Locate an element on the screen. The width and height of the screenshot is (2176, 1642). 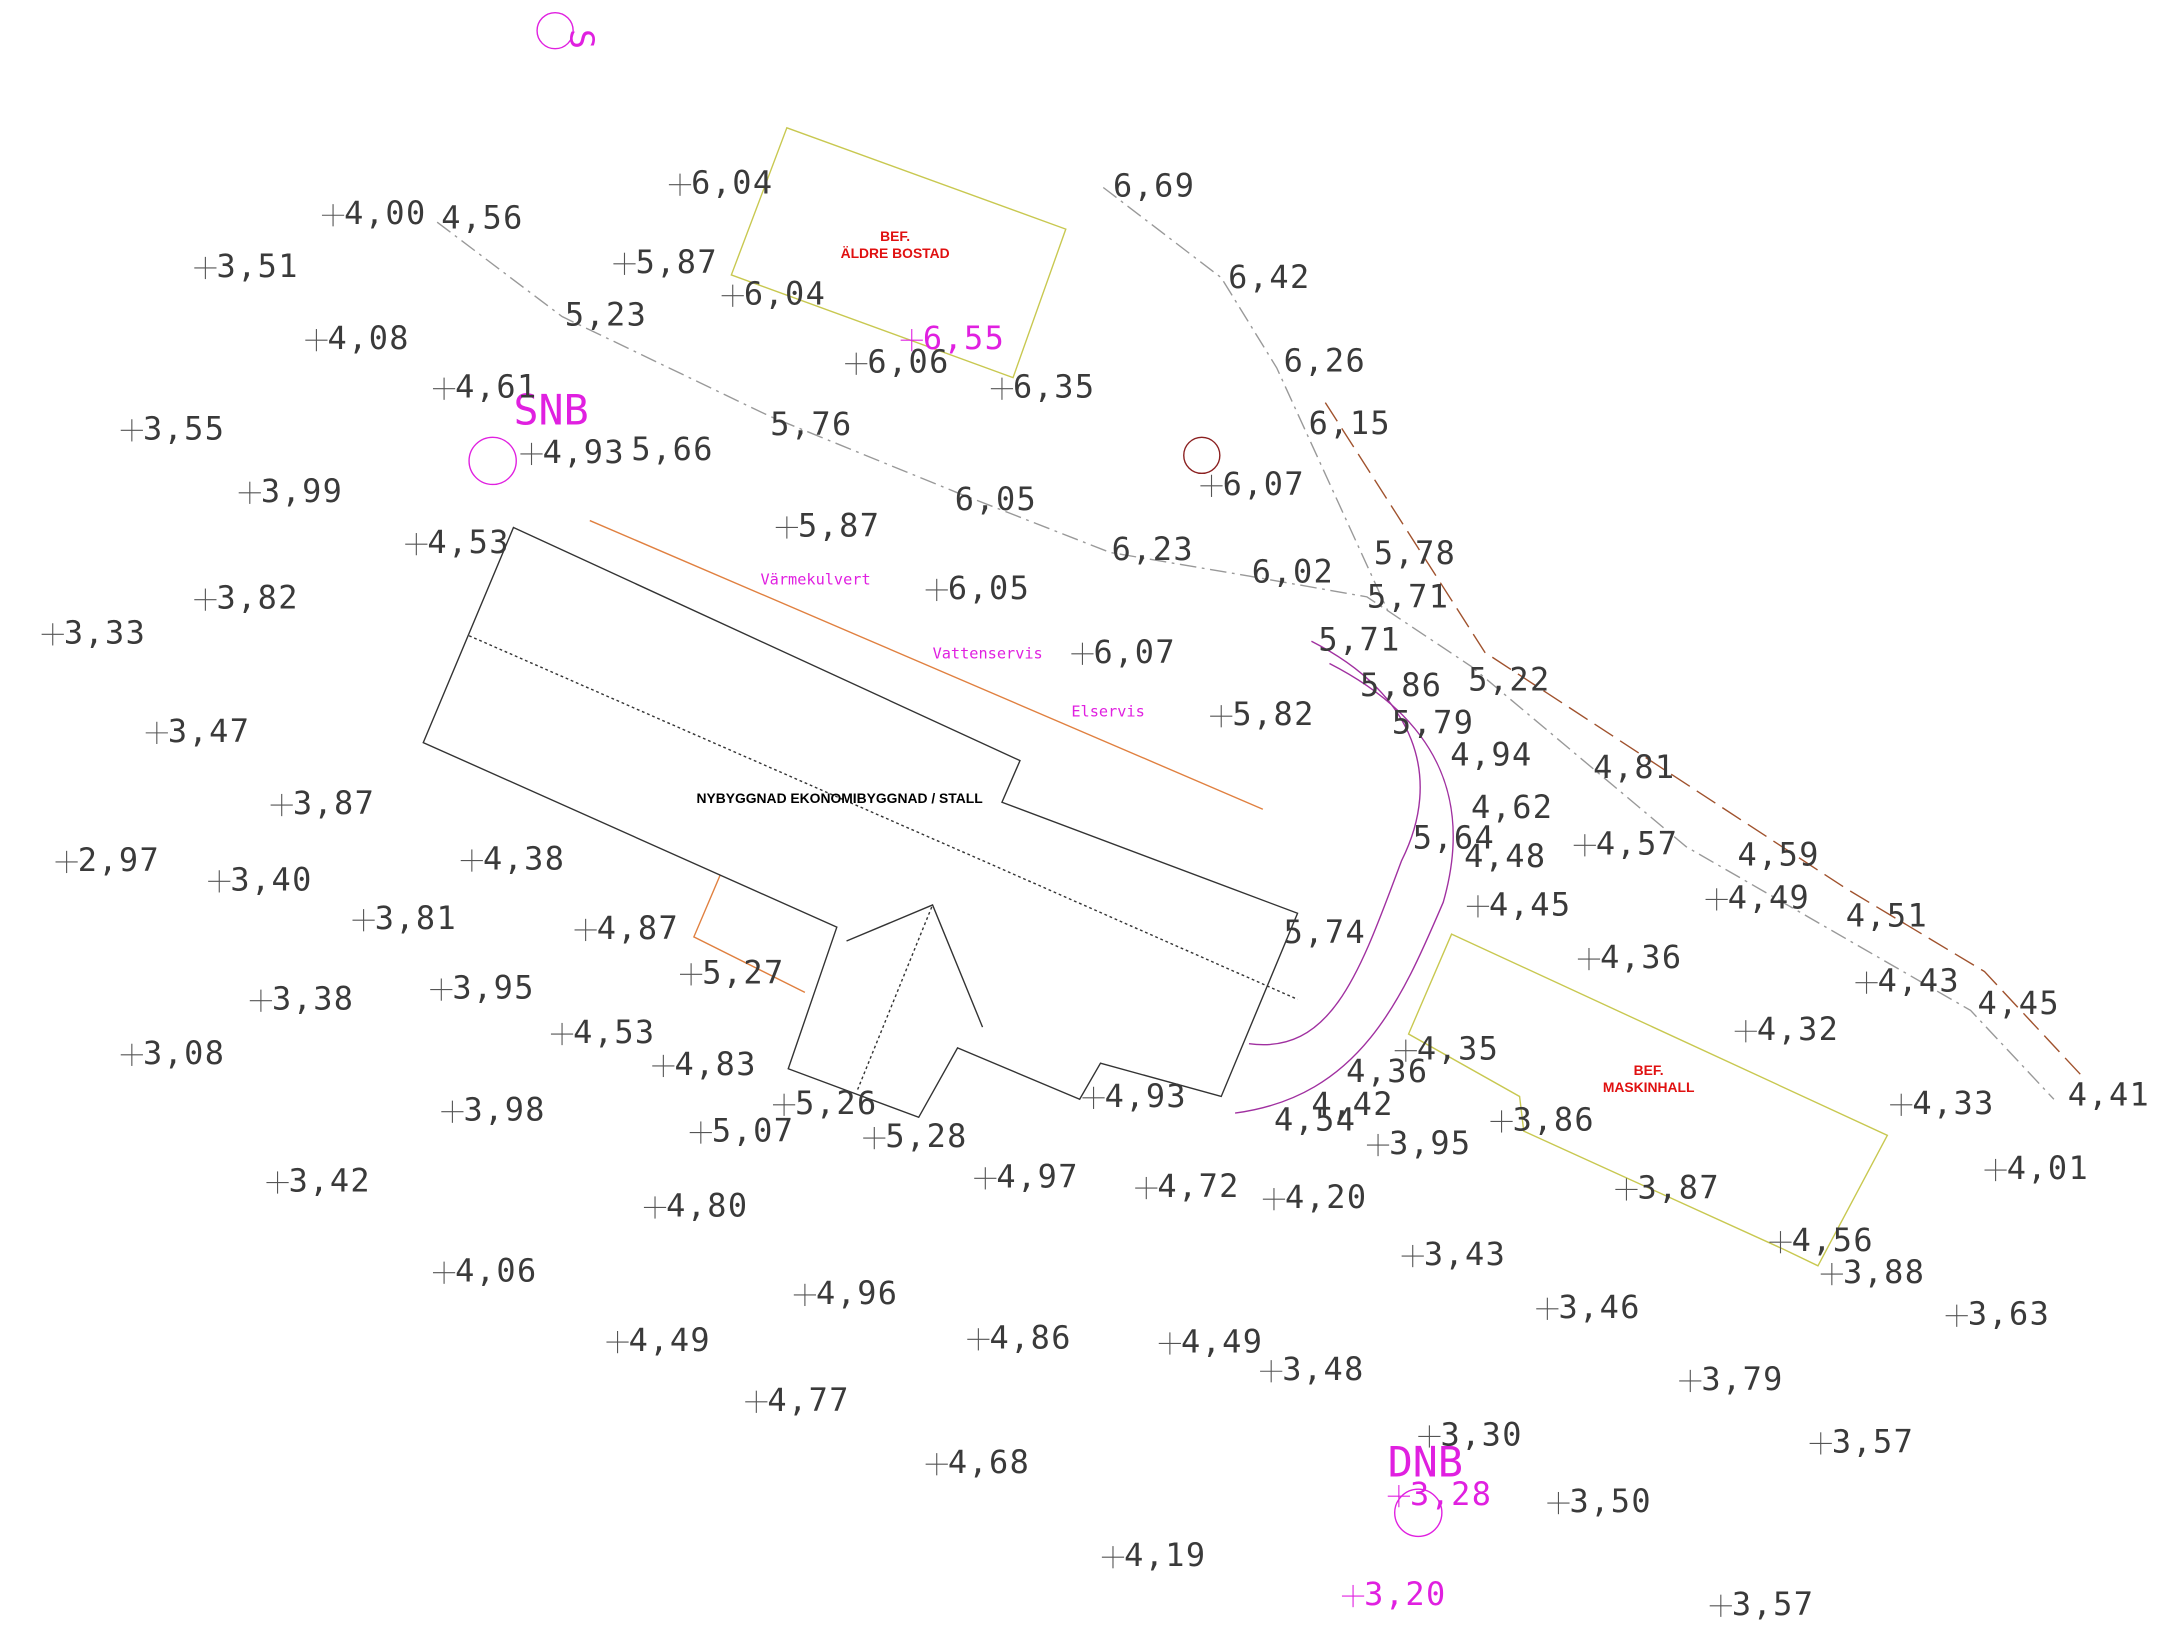
elevation-label: 4,01 is located at coordinates (2048, 1168).